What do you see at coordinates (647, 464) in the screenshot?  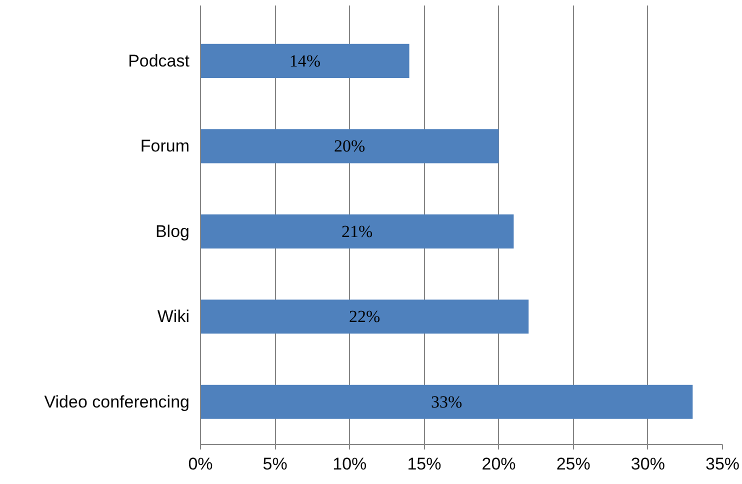 I see `x-tick-label: 30%` at bounding box center [647, 464].